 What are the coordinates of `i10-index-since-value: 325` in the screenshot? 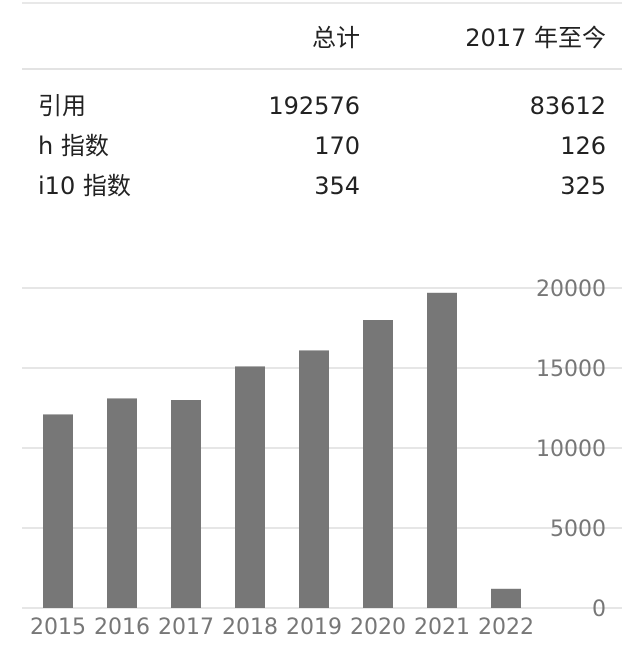 It's located at (583, 186).